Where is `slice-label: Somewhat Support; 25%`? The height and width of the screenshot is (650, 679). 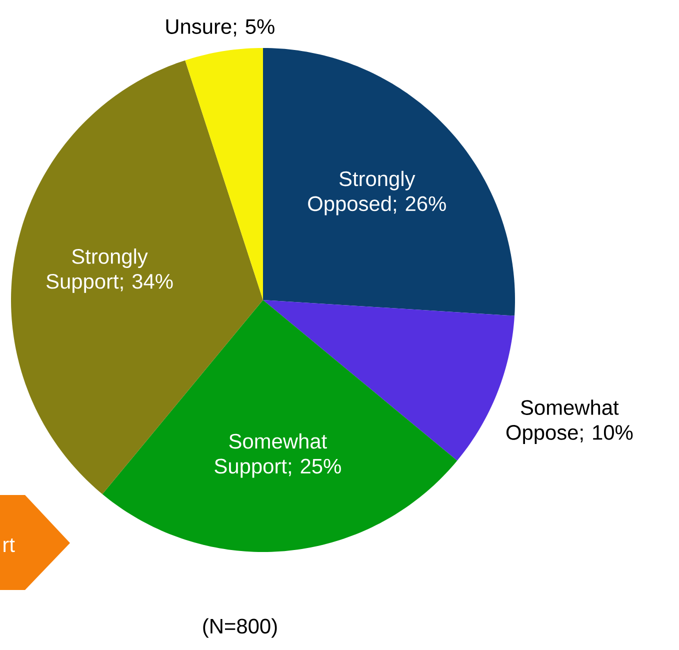
slice-label: Somewhat Support; 25% is located at coordinates (277, 455).